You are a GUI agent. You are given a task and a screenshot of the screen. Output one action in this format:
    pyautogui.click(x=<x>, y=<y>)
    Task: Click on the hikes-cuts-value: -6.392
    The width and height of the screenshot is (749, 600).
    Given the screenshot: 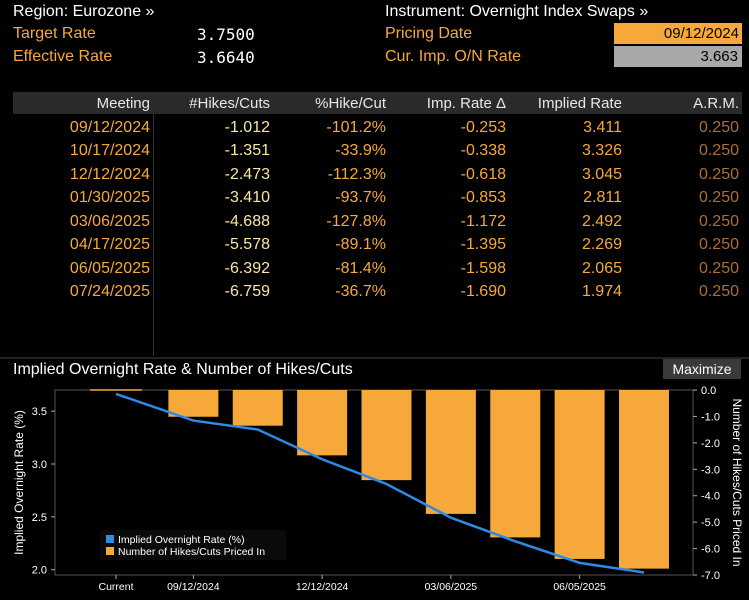 What is the action you would take?
    pyautogui.click(x=247, y=268)
    